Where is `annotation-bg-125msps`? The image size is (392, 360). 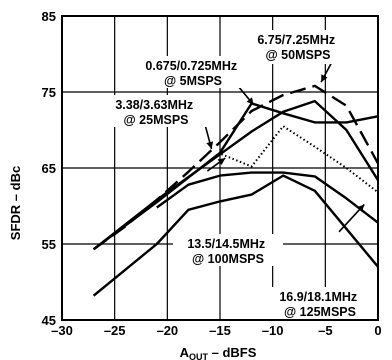
annotation-bg-125msps is located at coordinates (320, 303).